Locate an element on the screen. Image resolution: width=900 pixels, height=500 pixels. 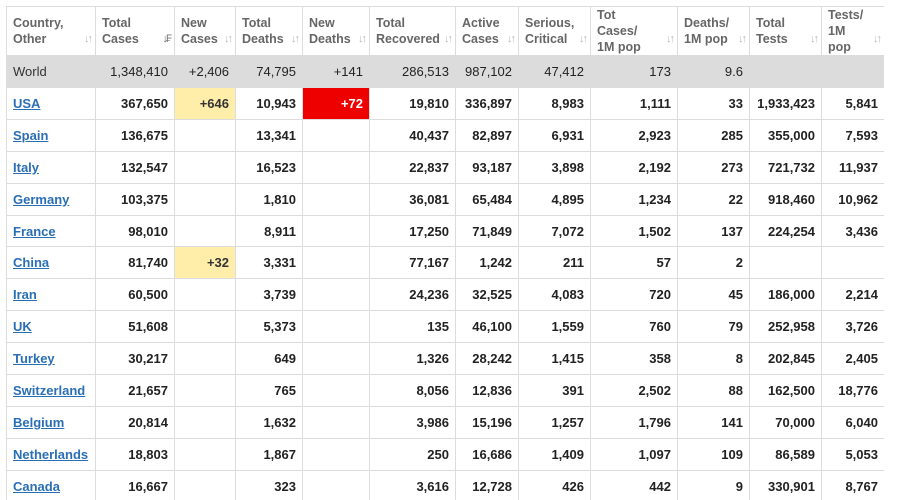
cell-deaths-per-1m: 109 is located at coordinates (713, 454).